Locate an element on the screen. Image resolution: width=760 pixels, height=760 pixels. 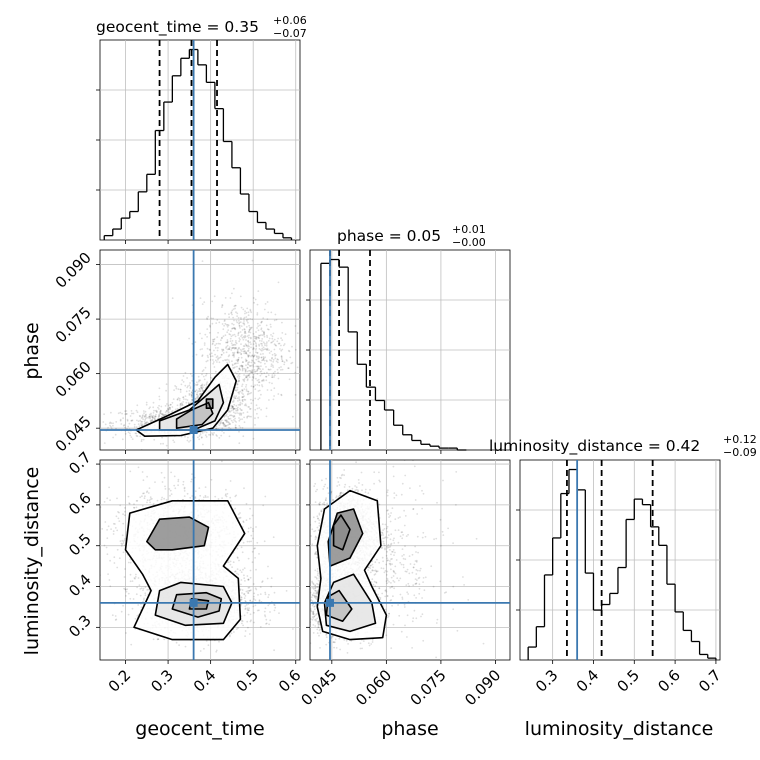
panel-2d-geocent-time-vs-phase is located at coordinates (200, 350).